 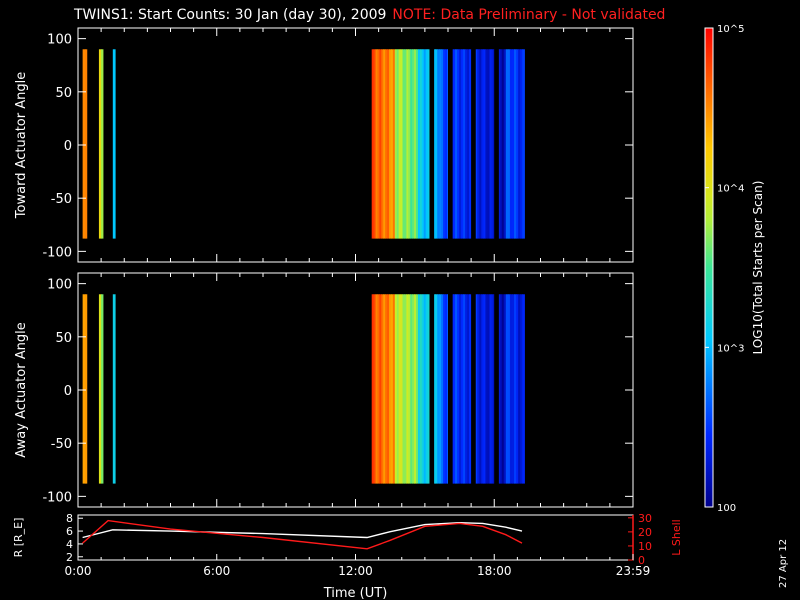 I want to click on colorbar-tick-label: 10^3, so click(x=730, y=348).